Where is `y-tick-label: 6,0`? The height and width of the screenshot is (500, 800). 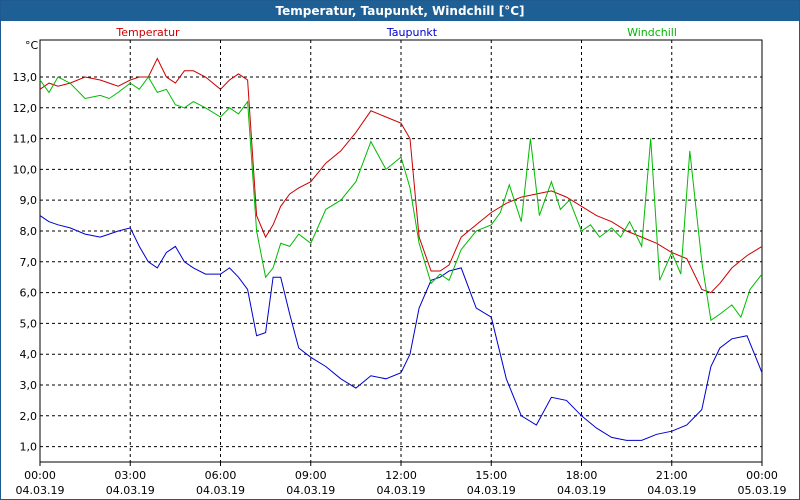 y-tick-label: 6,0 is located at coordinates (29, 293).